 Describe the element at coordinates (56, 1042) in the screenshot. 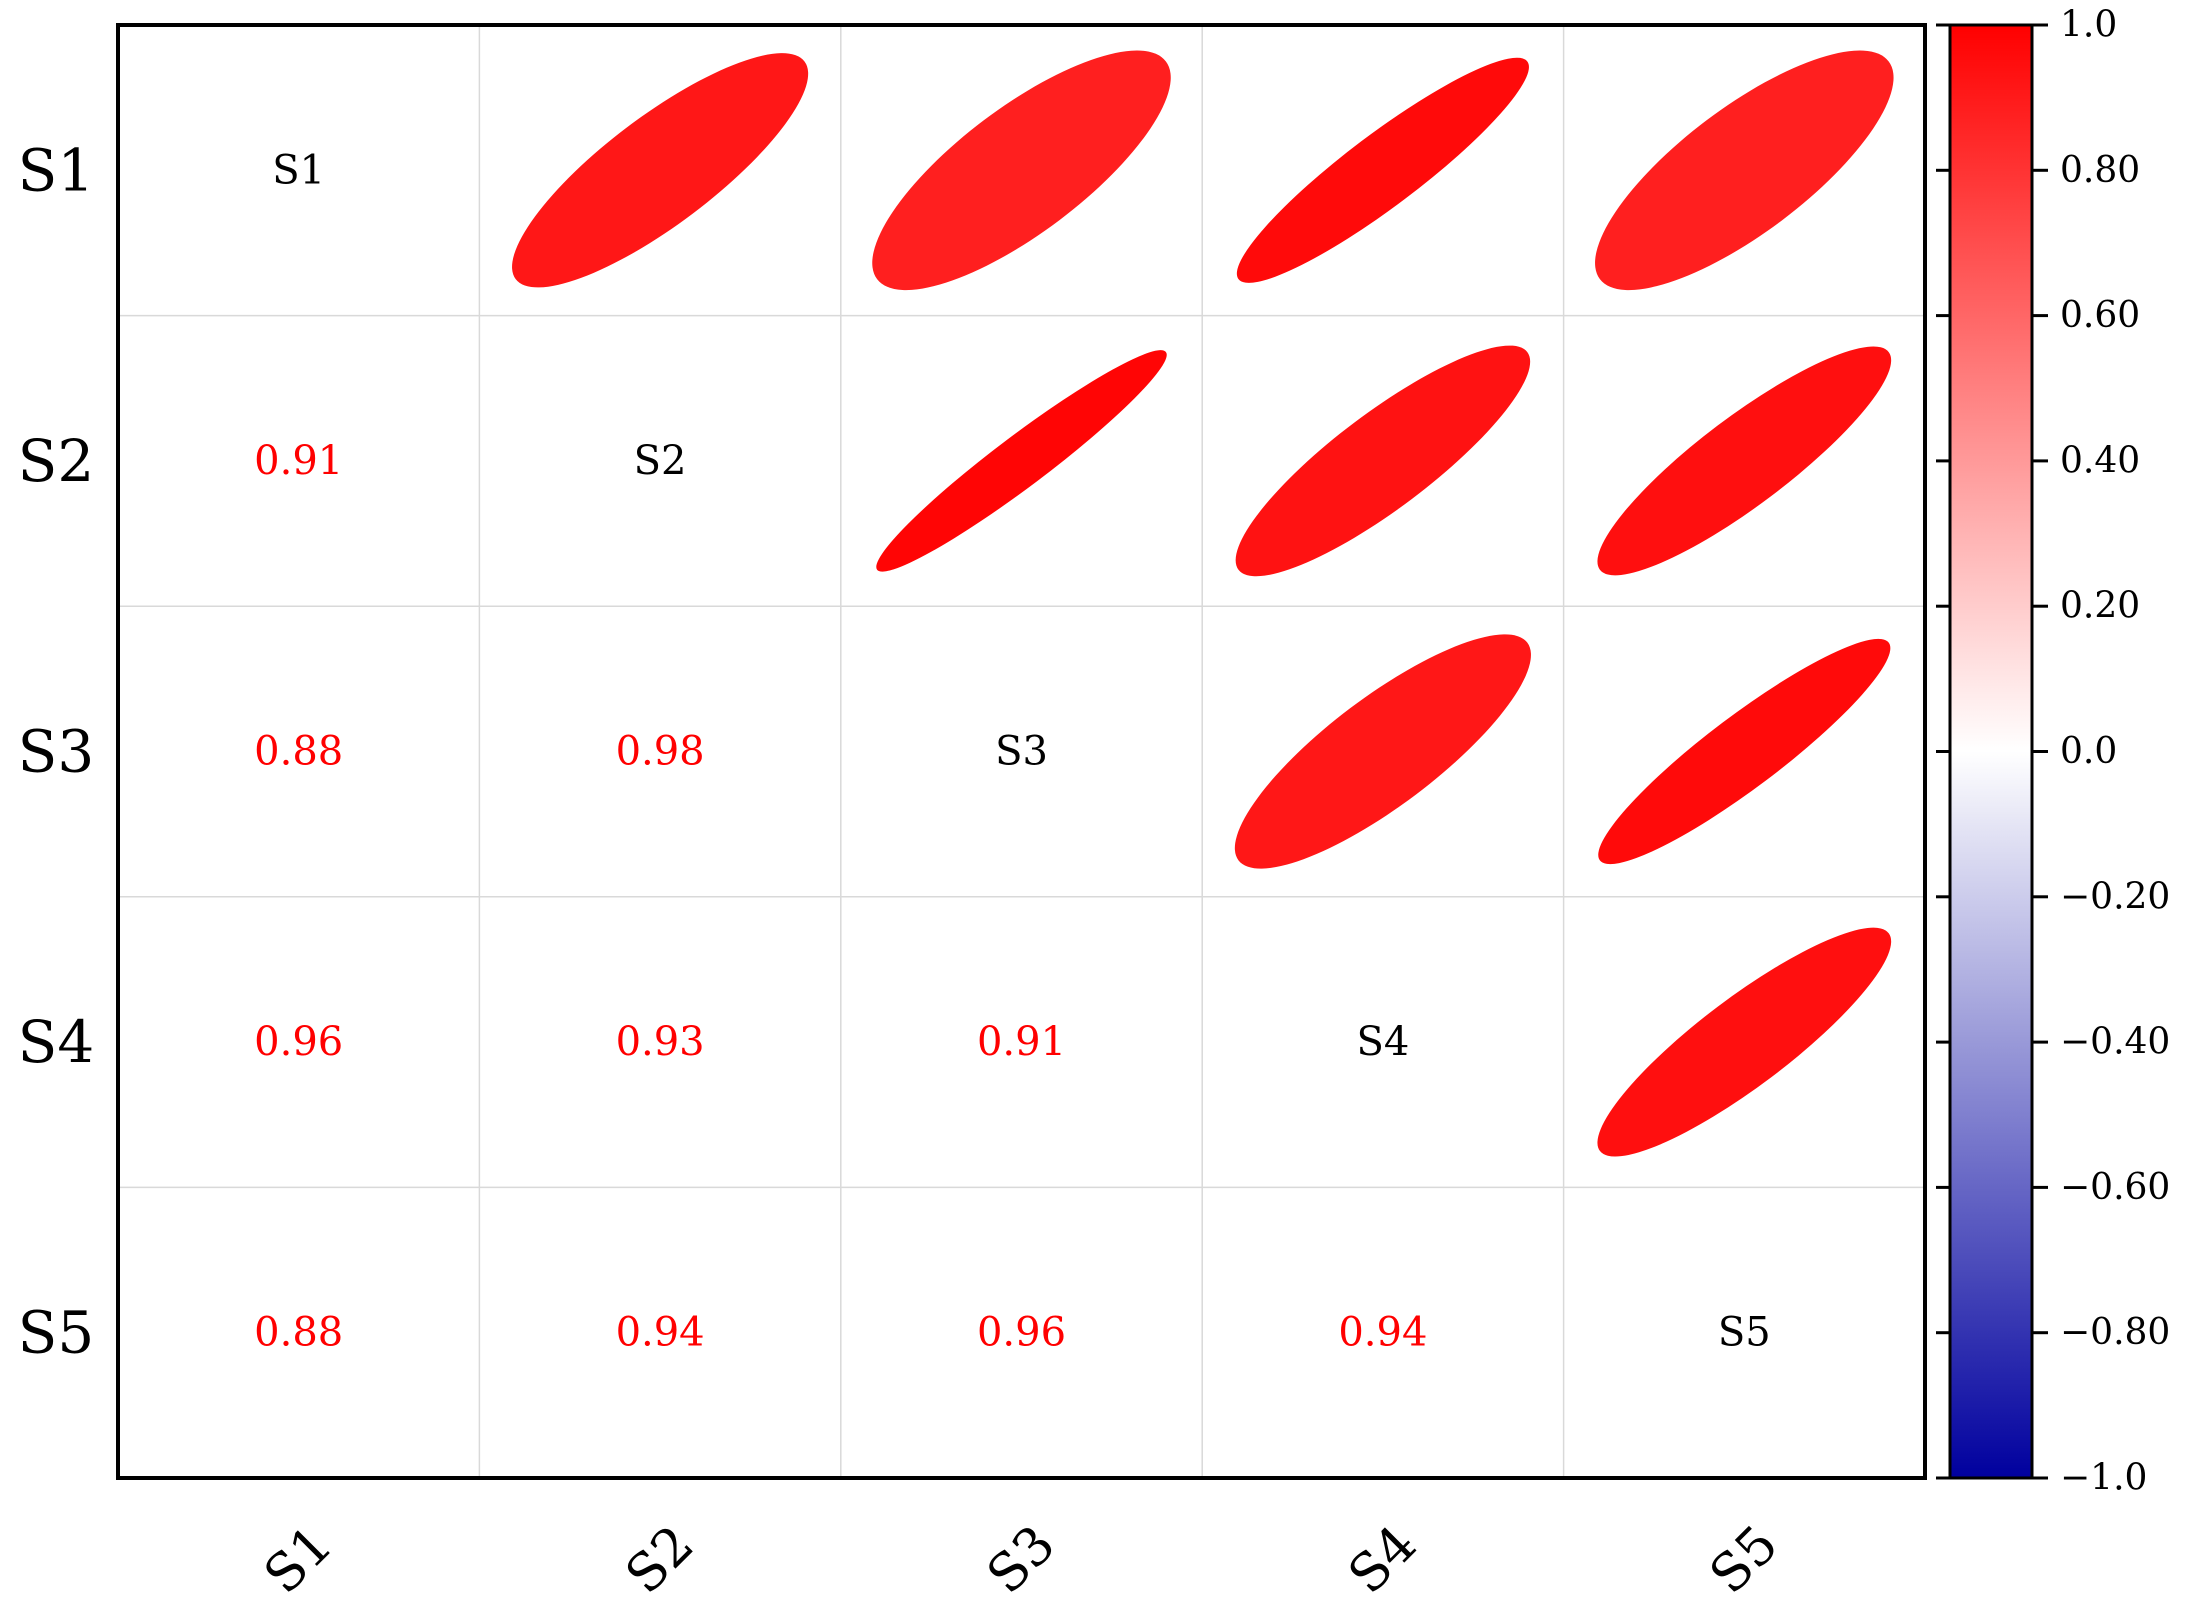

I see `y-tick-label-s4: S4` at that location.